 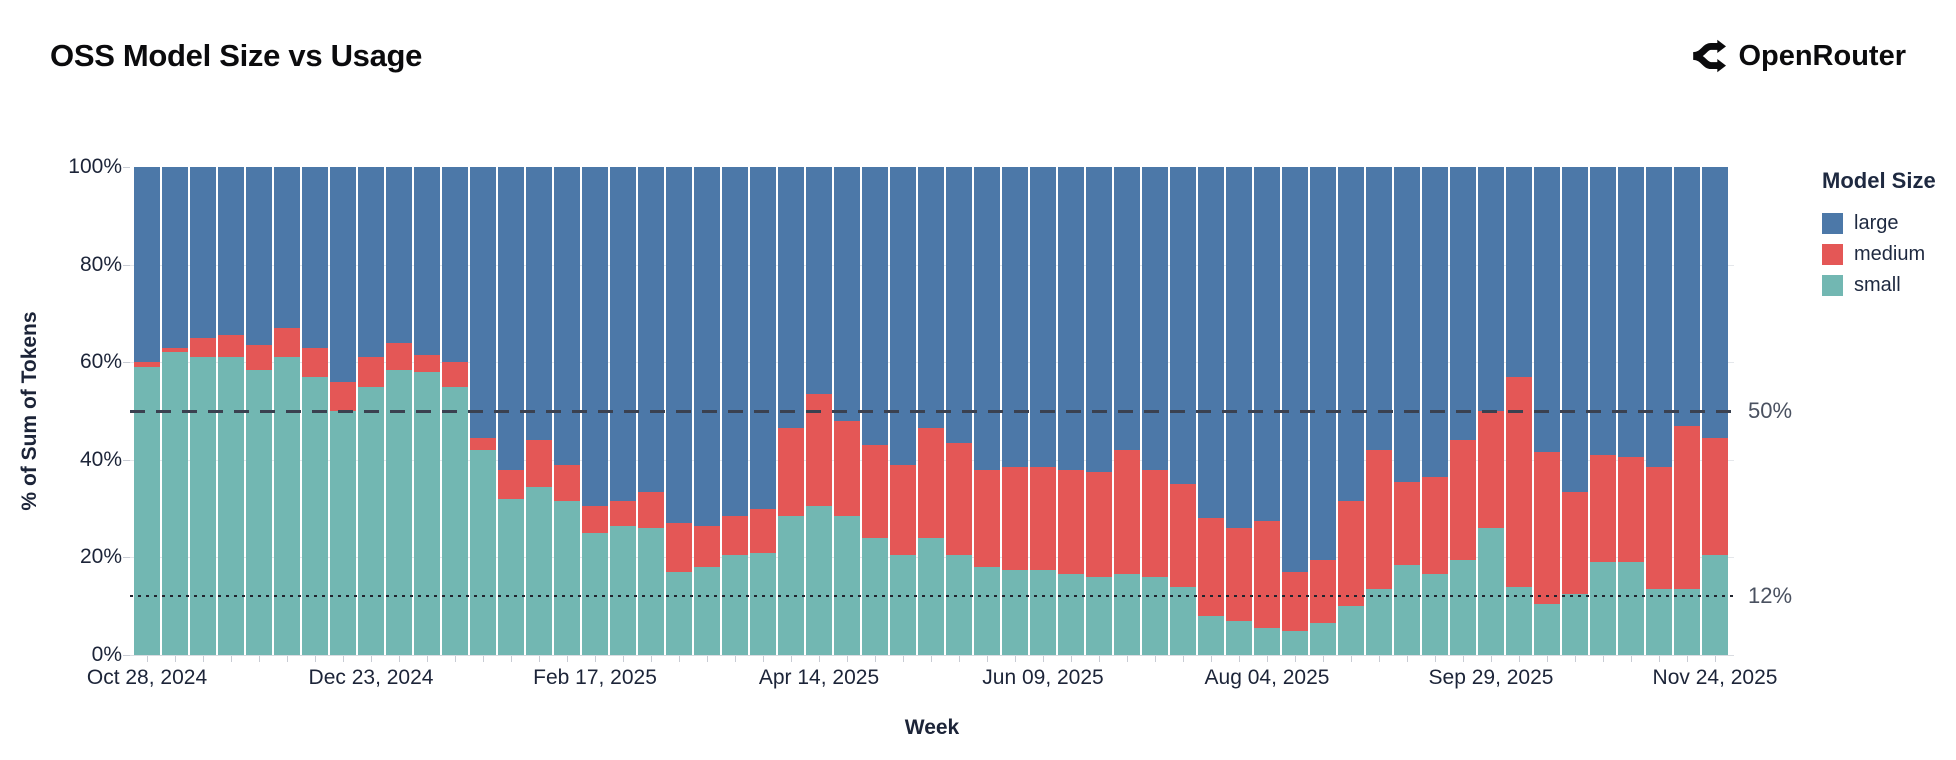 What do you see at coordinates (959, 604) in the screenshot?
I see `bar-29-small-segment` at bounding box center [959, 604].